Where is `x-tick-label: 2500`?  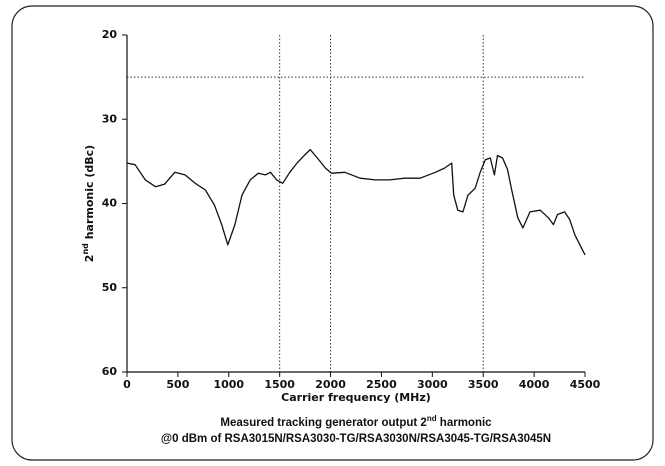
x-tick-label: 2500 is located at coordinates (381, 384).